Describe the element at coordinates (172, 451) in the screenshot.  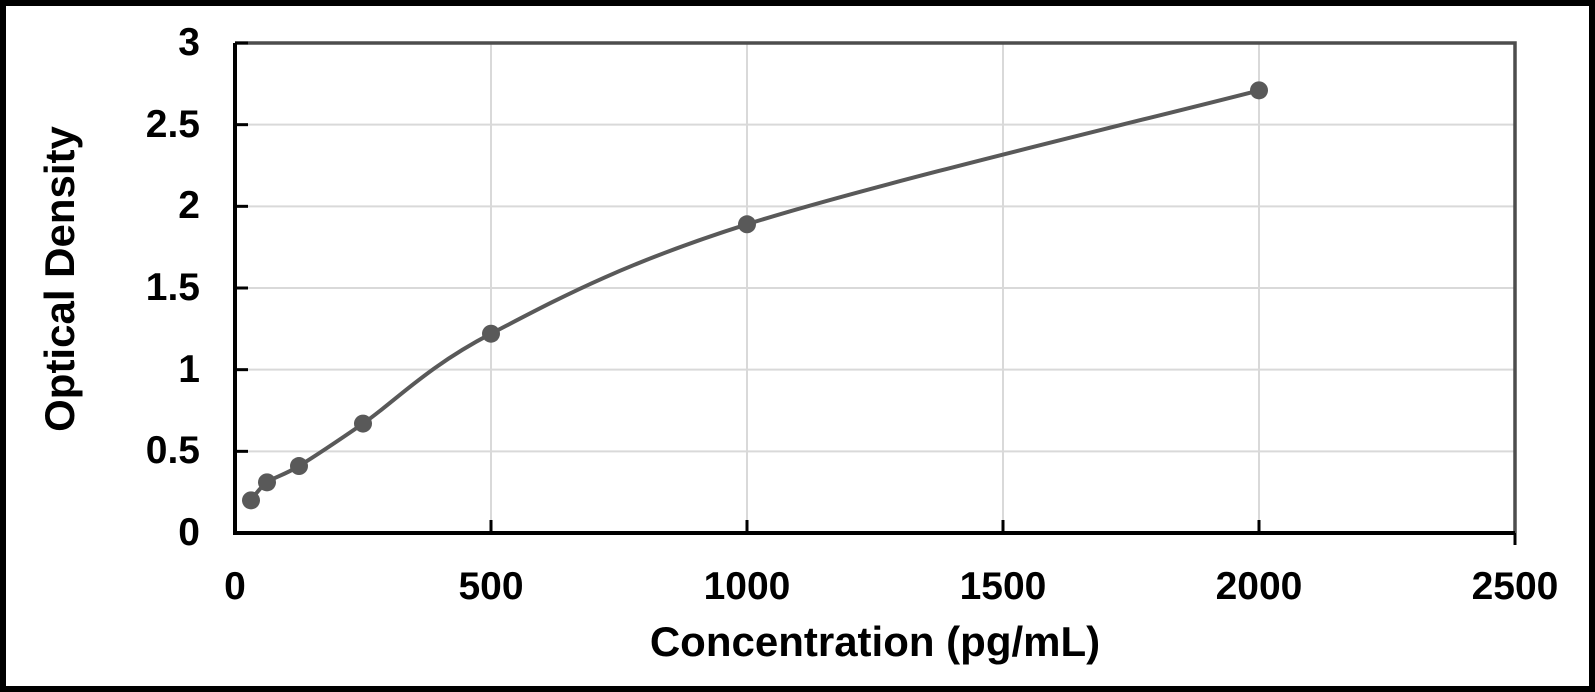
I see `y-tick-label: 0.5` at that location.